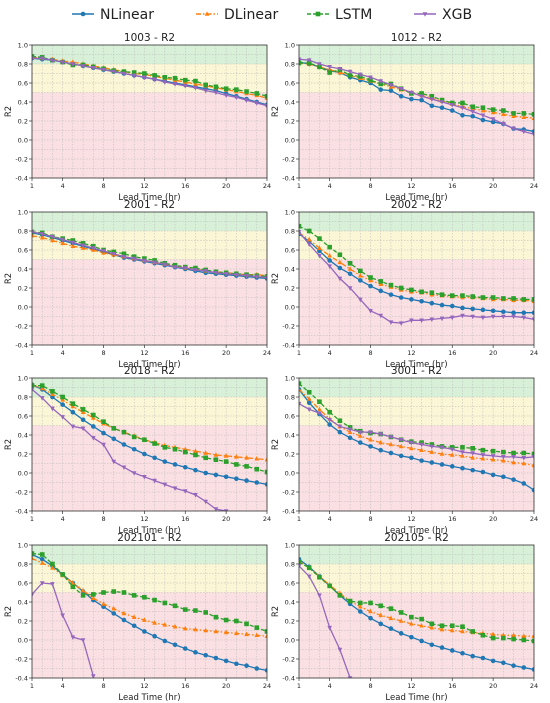 The image size is (550, 703). What do you see at coordinates (63, 353) in the screenshot?
I see `x-tick-label: 4` at bounding box center [63, 353].